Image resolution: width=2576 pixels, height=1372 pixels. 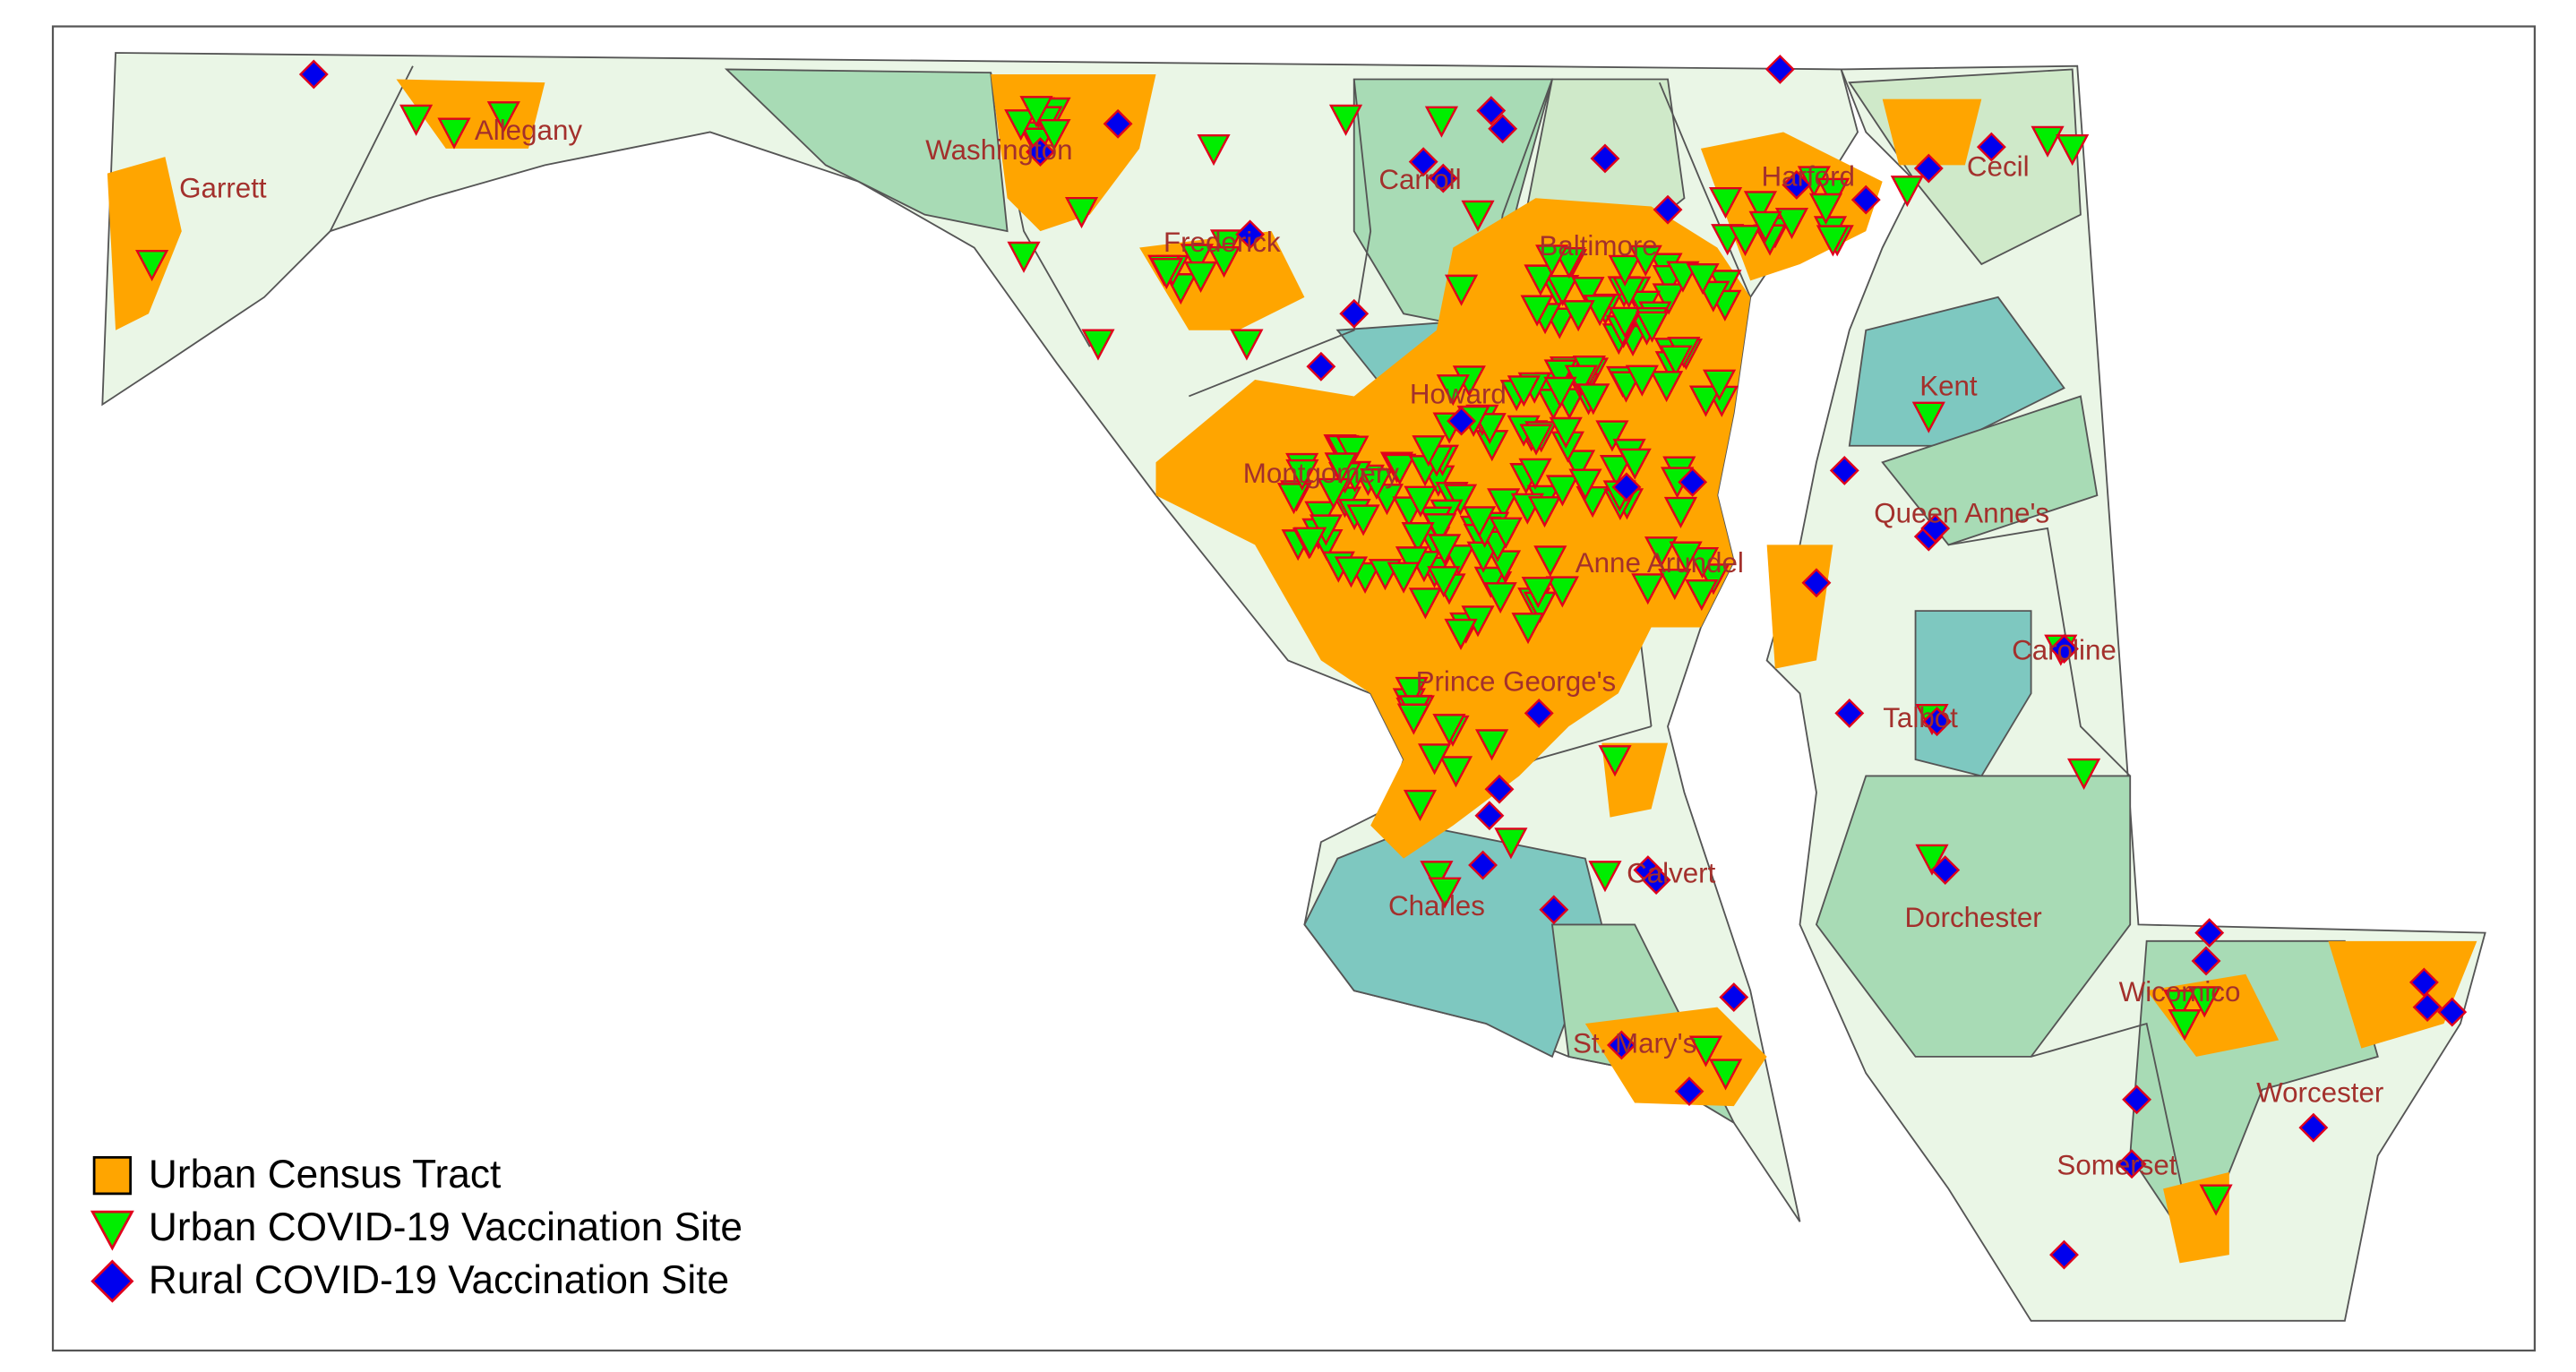 What do you see at coordinates (1998, 166) in the screenshot?
I see `county-label: Cecil` at bounding box center [1998, 166].